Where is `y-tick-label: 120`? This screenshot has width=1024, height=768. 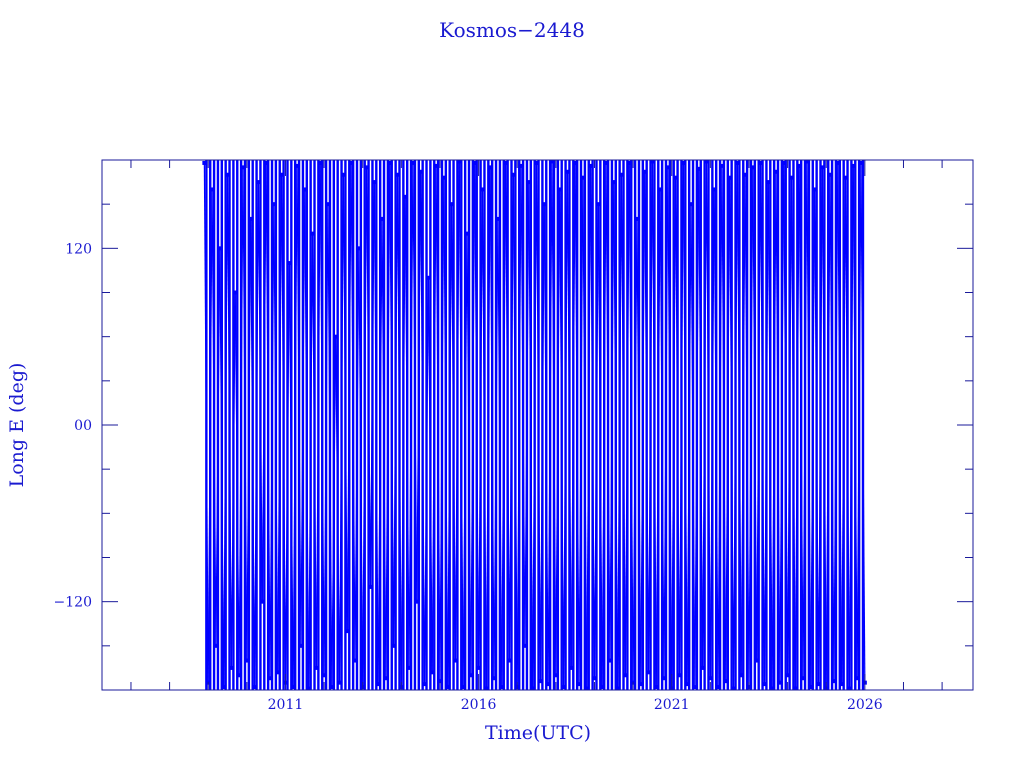 y-tick-label: 120 is located at coordinates (78, 249).